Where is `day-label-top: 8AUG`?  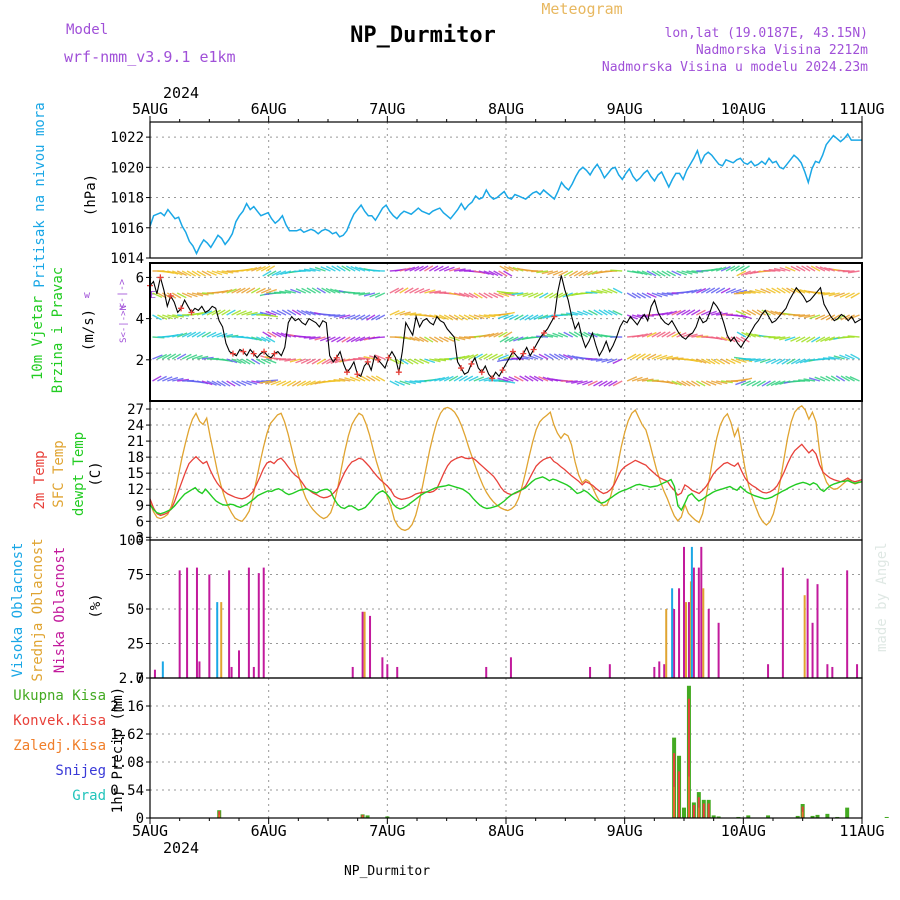
day-label-top: 8AUG is located at coordinates (506, 109).